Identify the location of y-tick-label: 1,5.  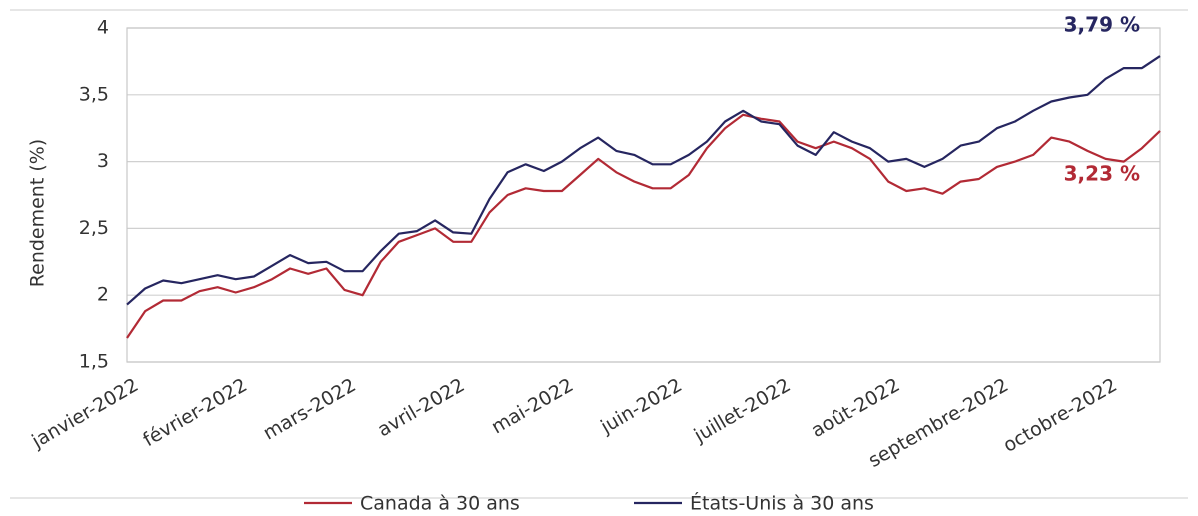
(94, 362).